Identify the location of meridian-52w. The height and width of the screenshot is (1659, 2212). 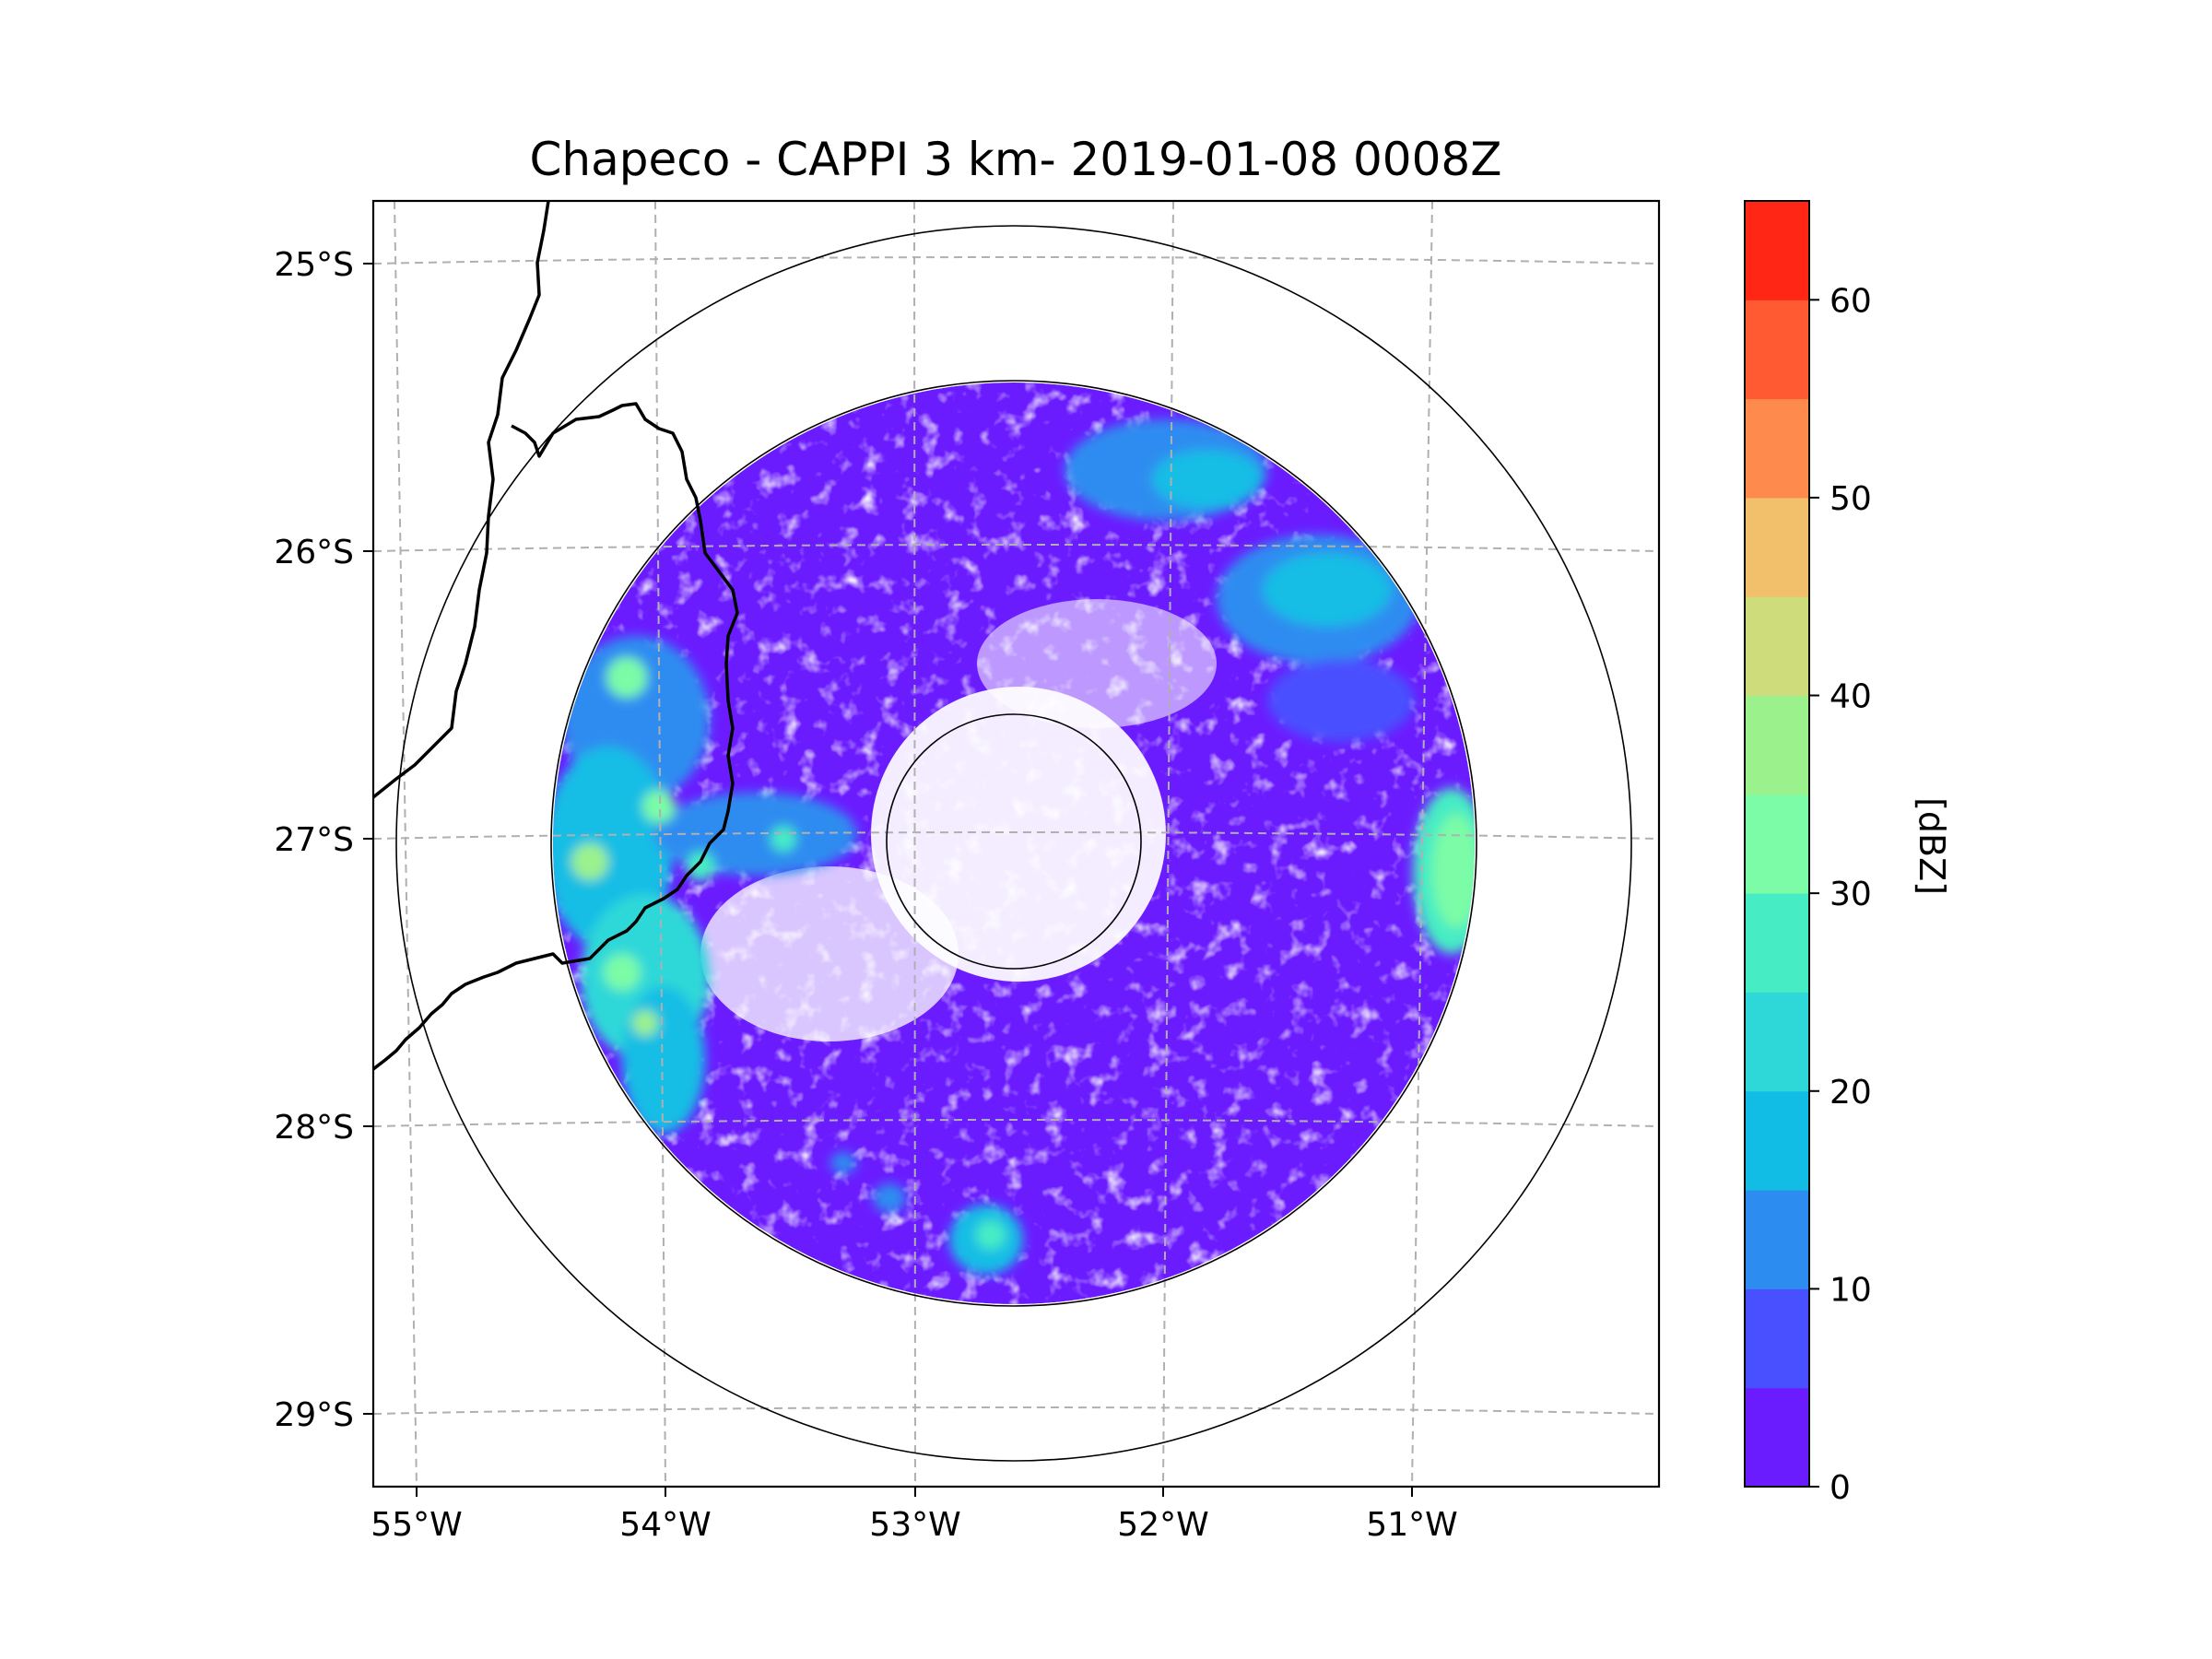
(1168, 844).